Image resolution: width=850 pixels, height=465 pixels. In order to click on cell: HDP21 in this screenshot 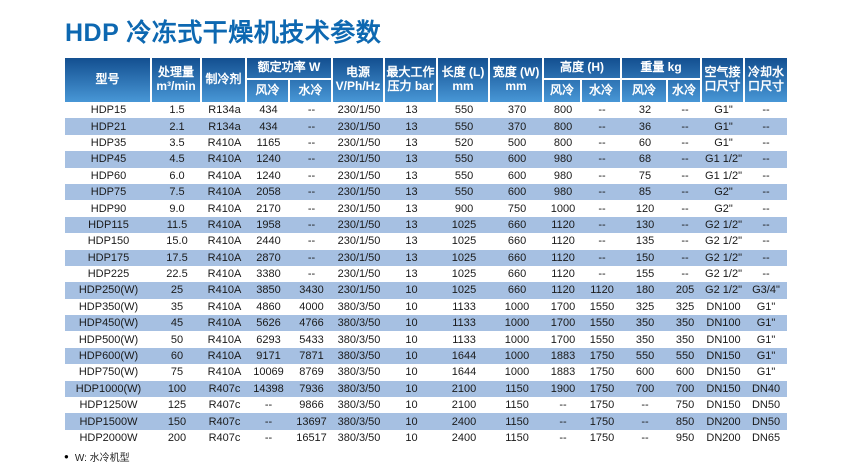, I will do `click(108, 126)`.